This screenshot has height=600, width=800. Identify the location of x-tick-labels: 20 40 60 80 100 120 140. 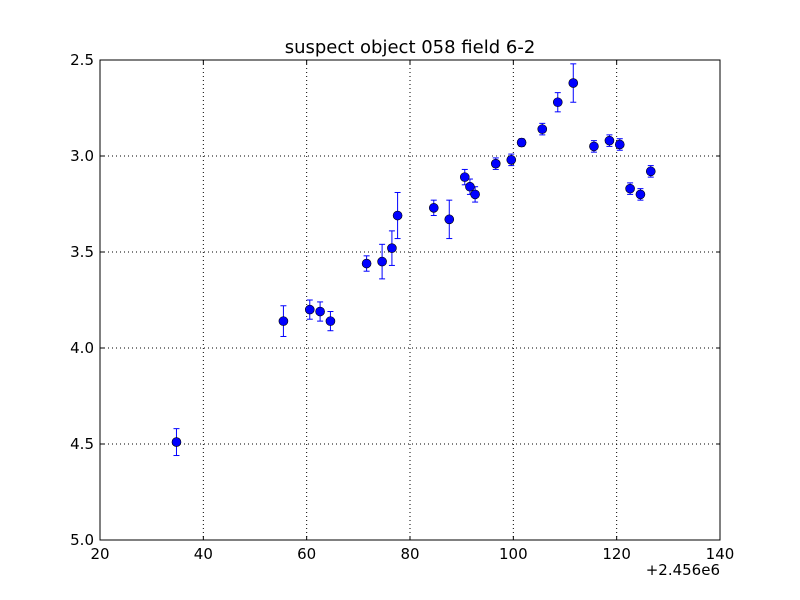
(412, 554).